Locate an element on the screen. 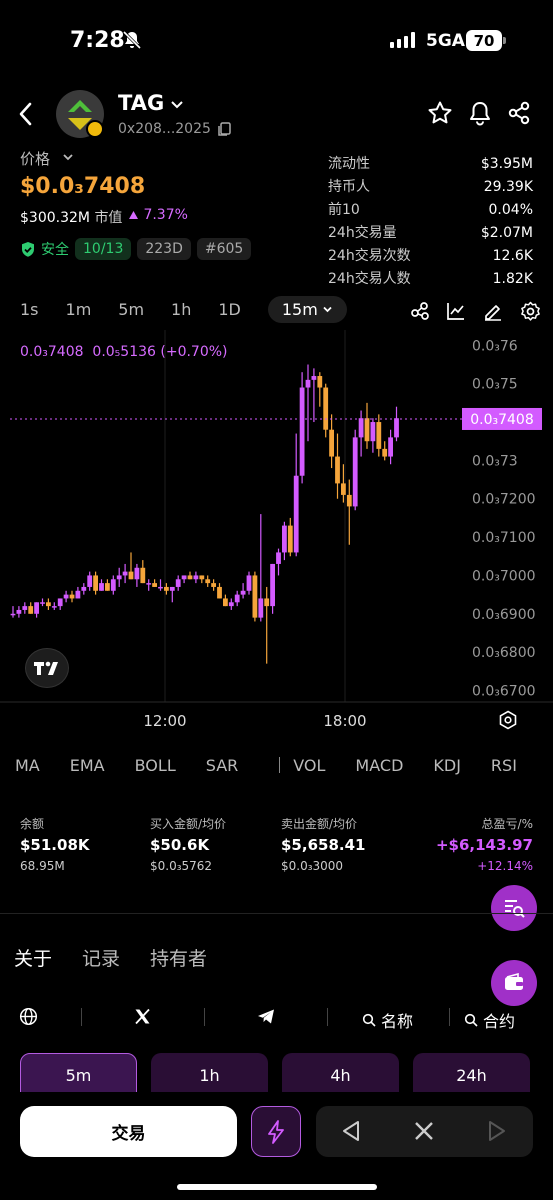 The width and height of the screenshot is (553, 1200). search-icon is located at coordinates (471, 1020).